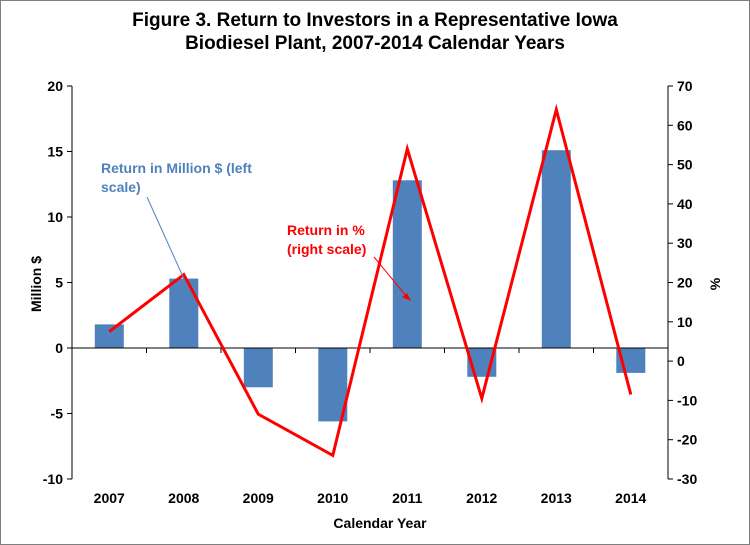 The height and width of the screenshot is (545, 750). Describe the element at coordinates (685, 86) in the screenshot. I see `y-right-tick-label: 70` at that location.